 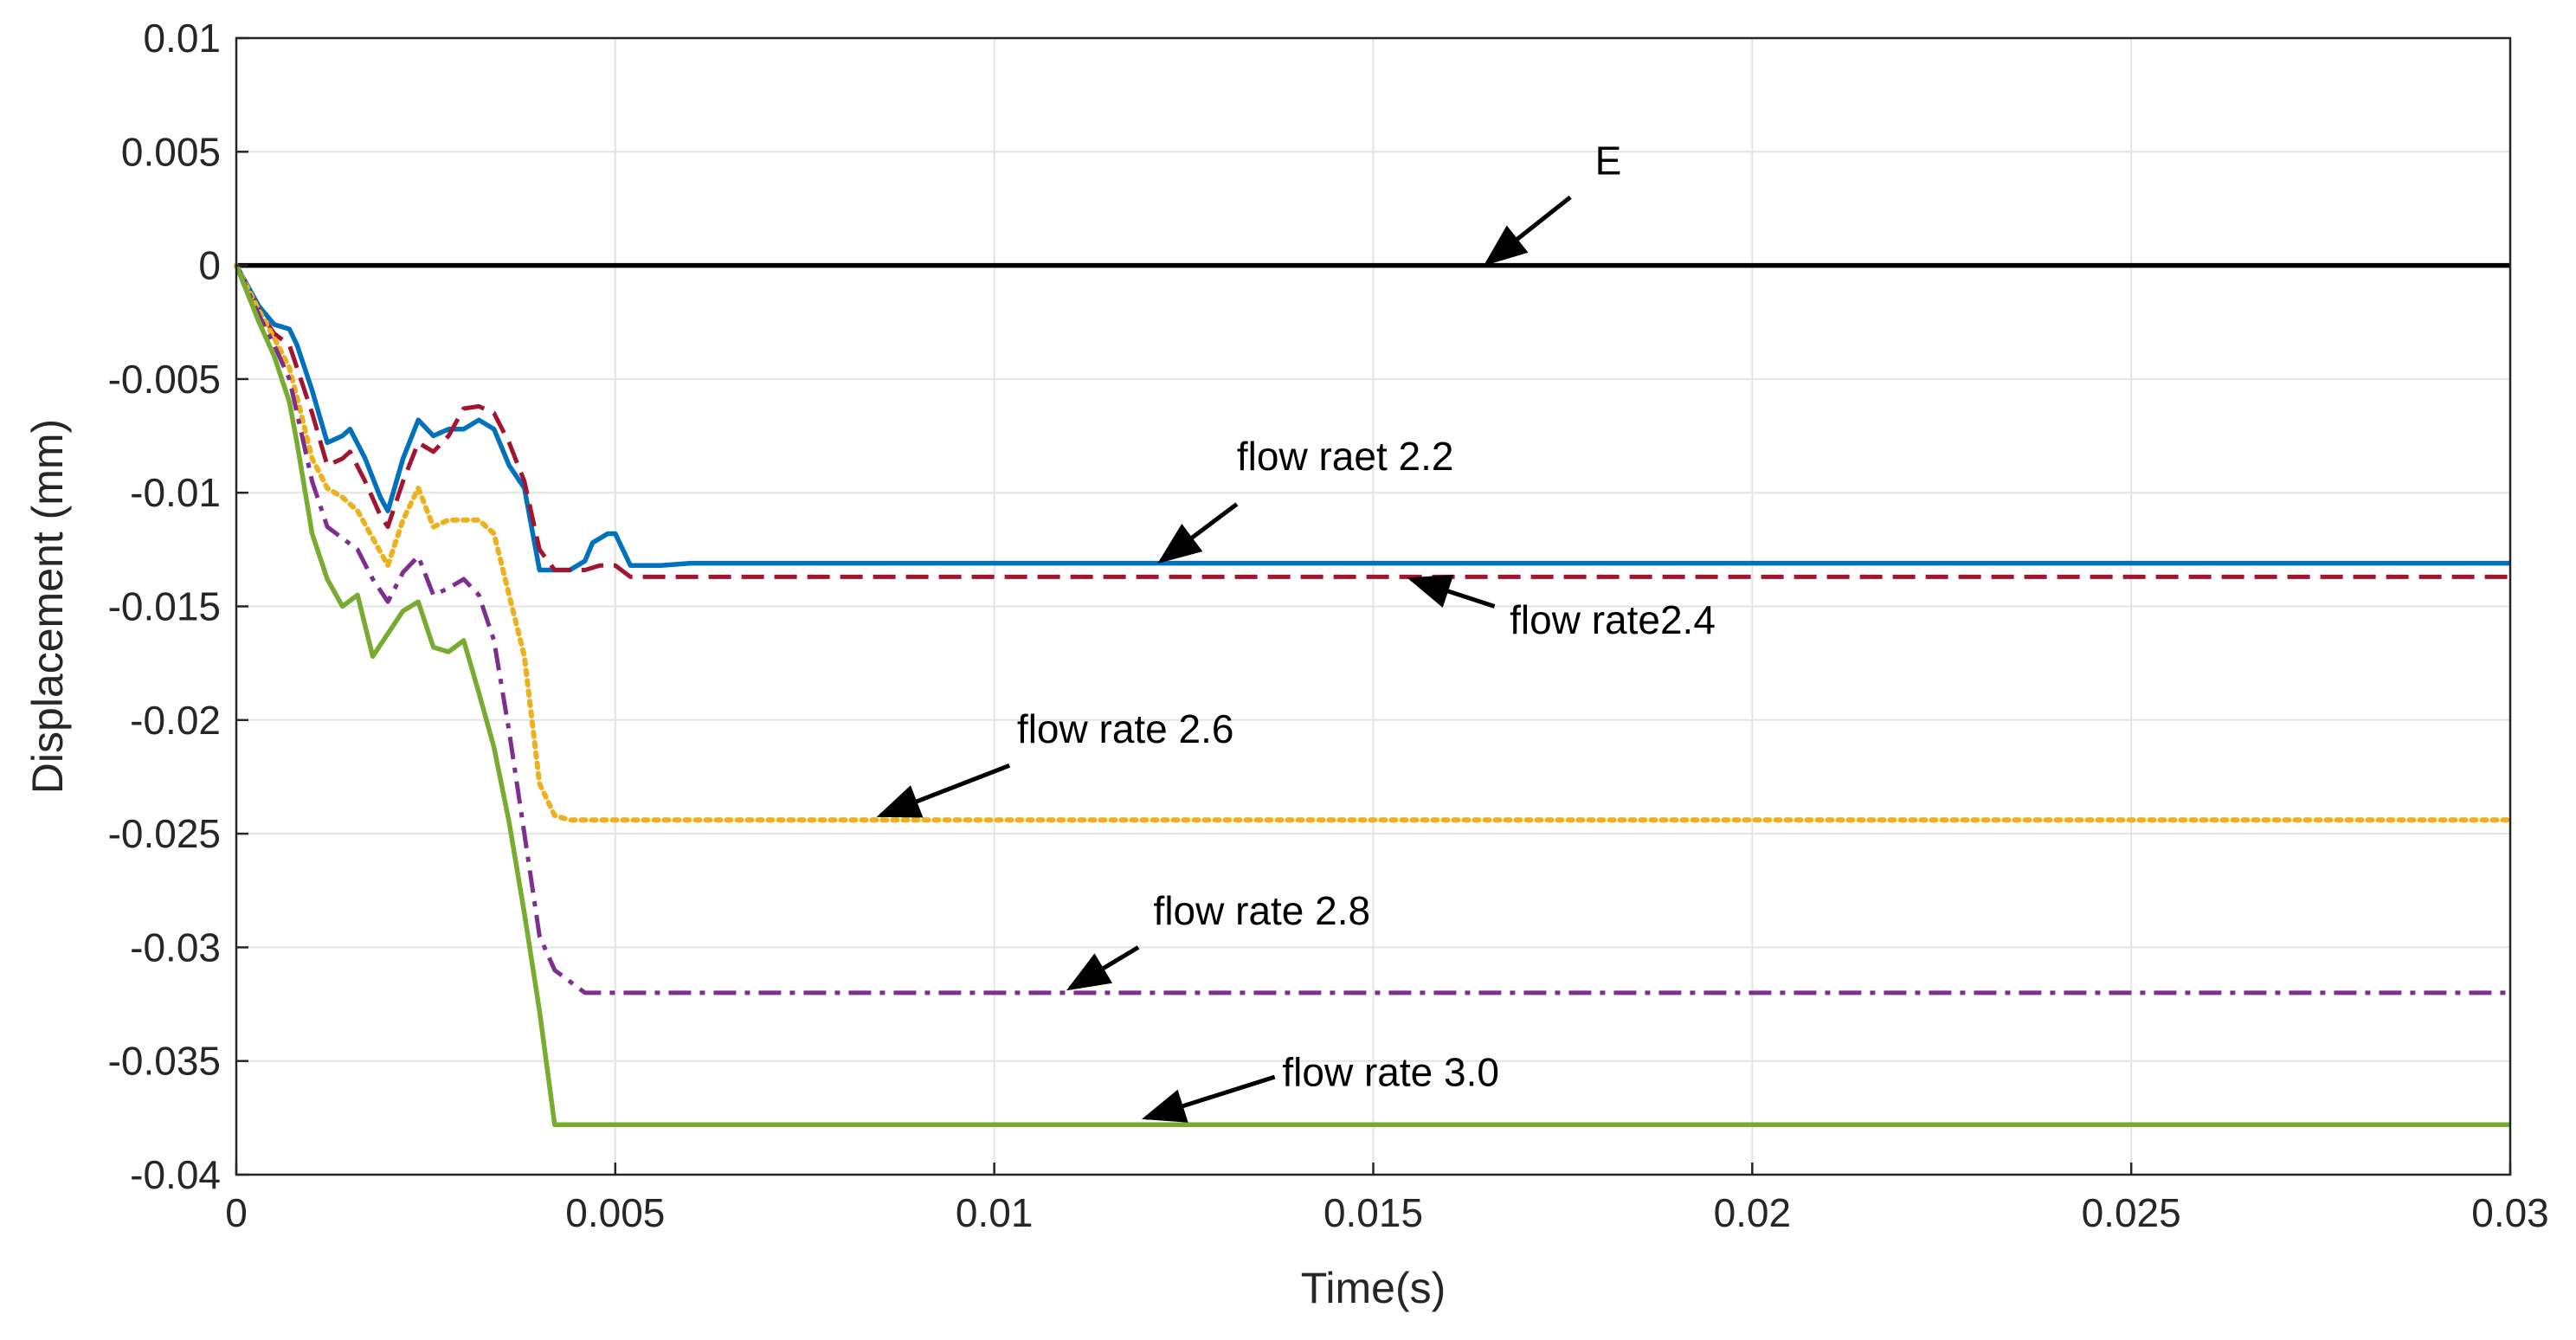 I want to click on x-tick-label: 0.02, so click(x=1753, y=1212).